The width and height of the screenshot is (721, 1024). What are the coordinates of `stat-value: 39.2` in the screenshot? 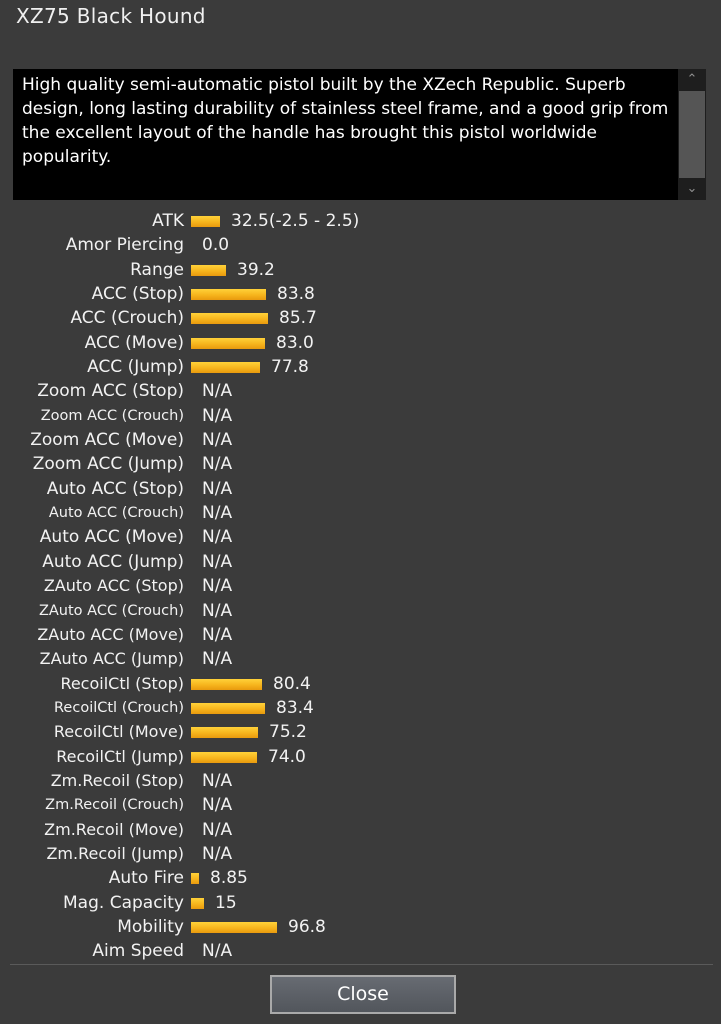 It's located at (256, 269).